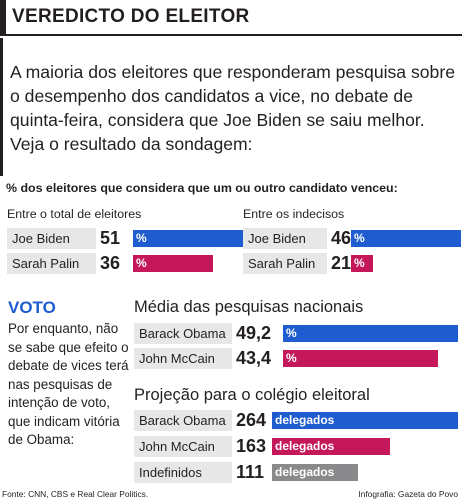  What do you see at coordinates (408, 494) in the screenshot?
I see `credit-note: Infografia: Gazeta do Povo` at bounding box center [408, 494].